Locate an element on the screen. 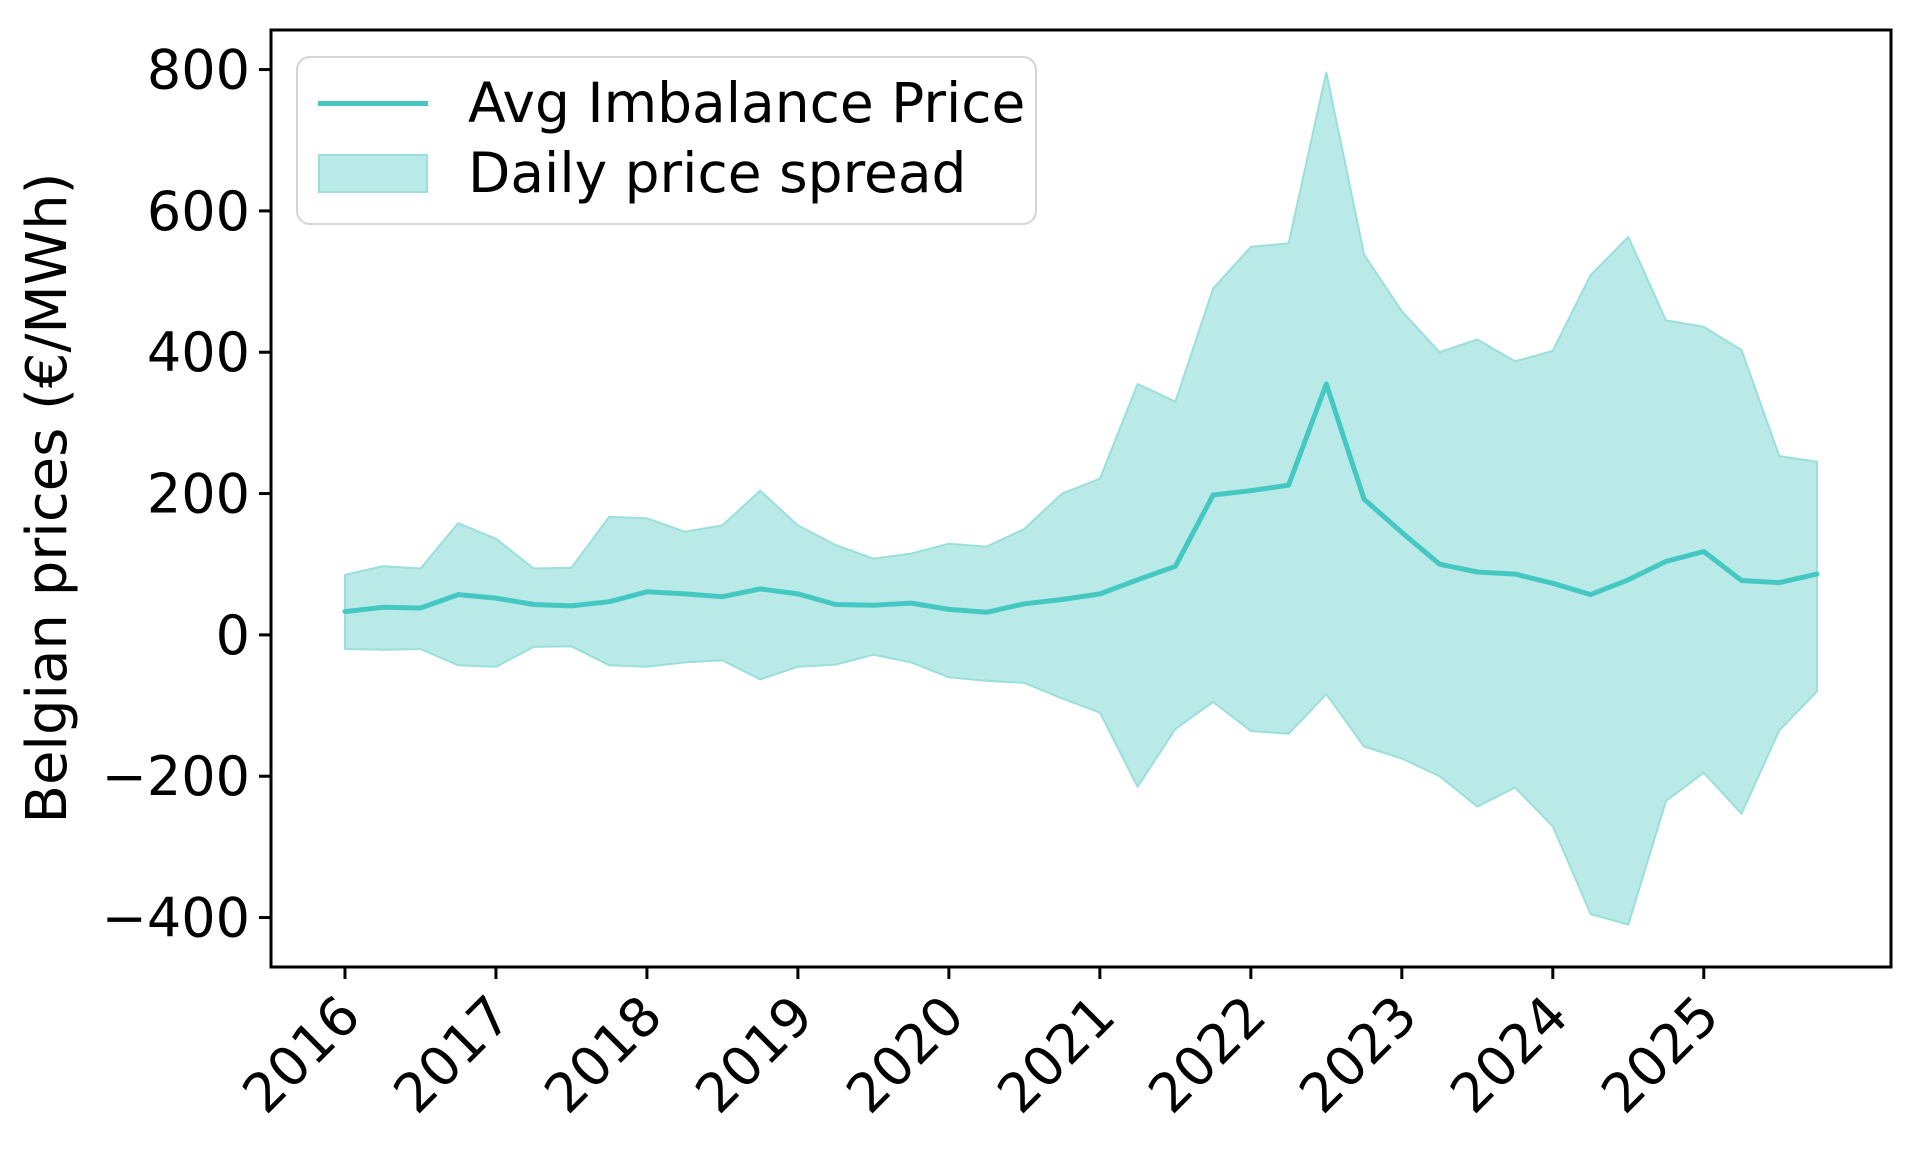 The image size is (1920, 1152). x-tick-label: 2023 is located at coordinates (1358, 1055).